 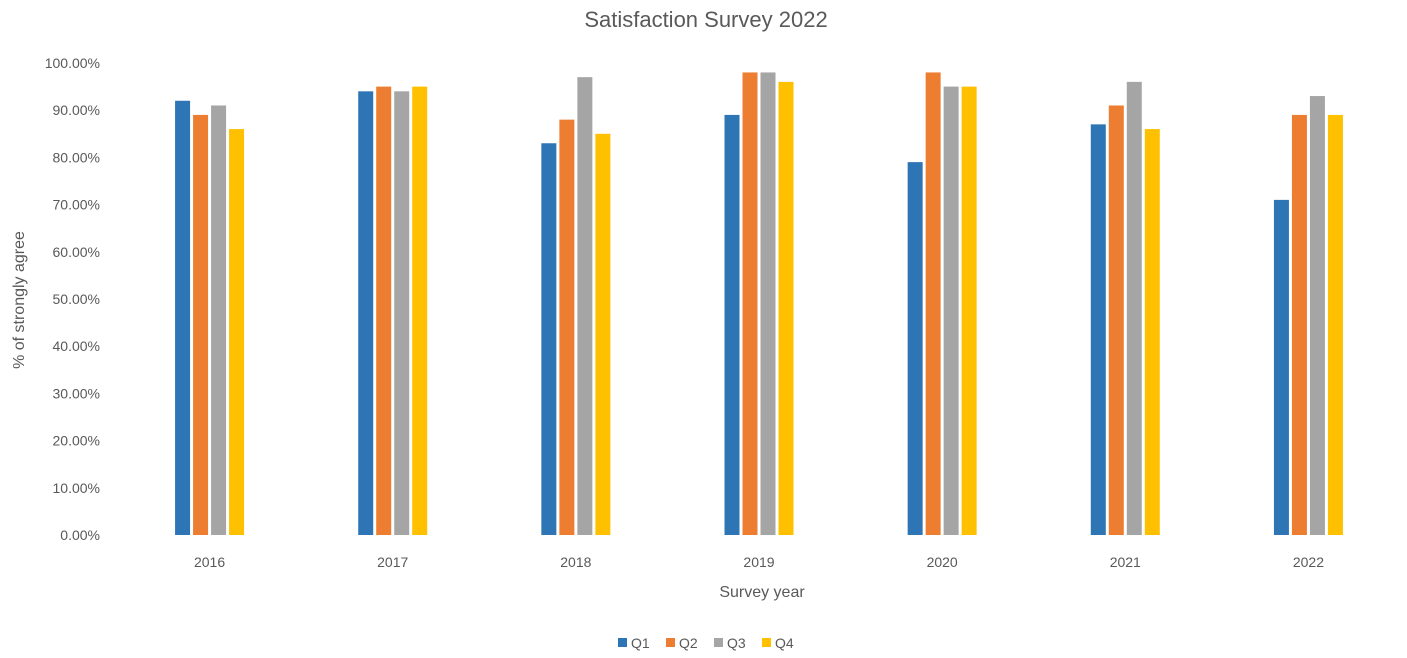 What do you see at coordinates (1308, 562) in the screenshot?
I see `x-tick-label: 2022` at bounding box center [1308, 562].